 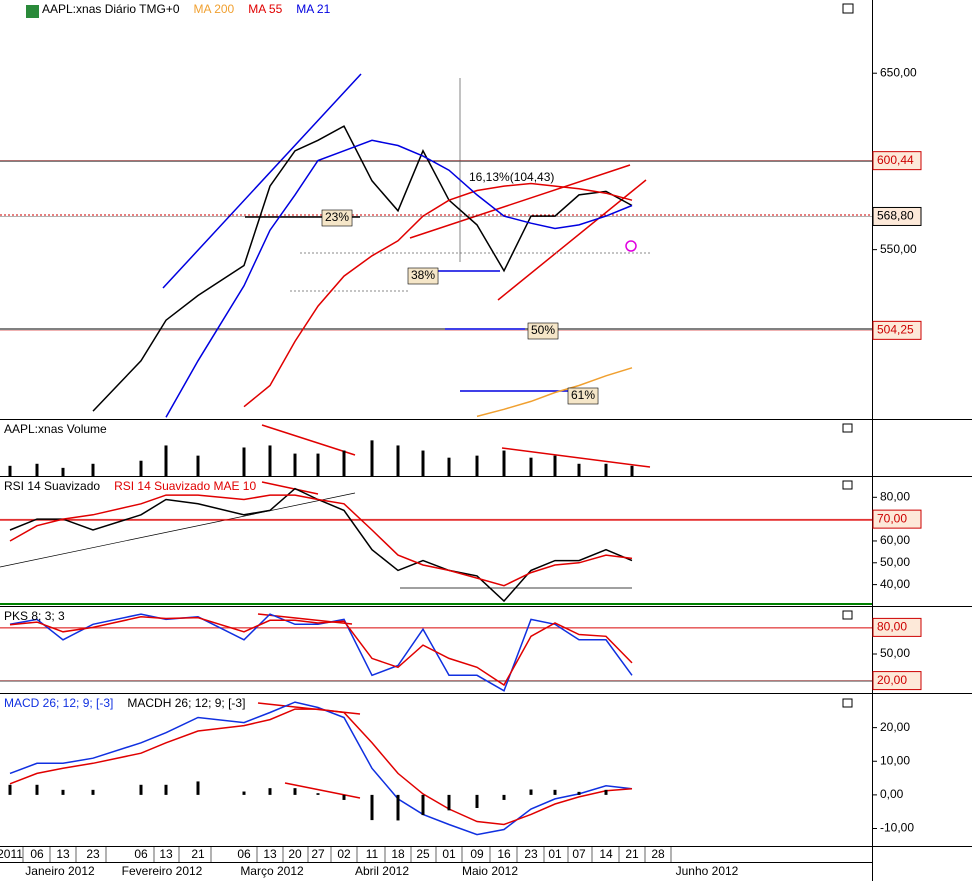 I want to click on panel-title: AAPL:xnas Volume, so click(x=55, y=429).